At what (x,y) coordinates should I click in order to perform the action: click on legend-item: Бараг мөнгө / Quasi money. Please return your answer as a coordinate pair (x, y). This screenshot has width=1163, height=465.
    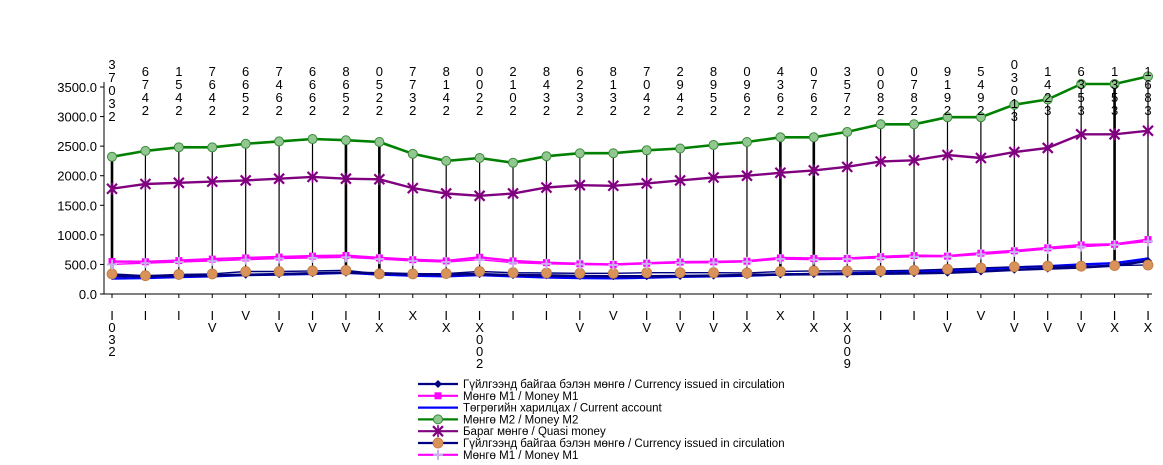
    Looking at the image, I should click on (512, 431).